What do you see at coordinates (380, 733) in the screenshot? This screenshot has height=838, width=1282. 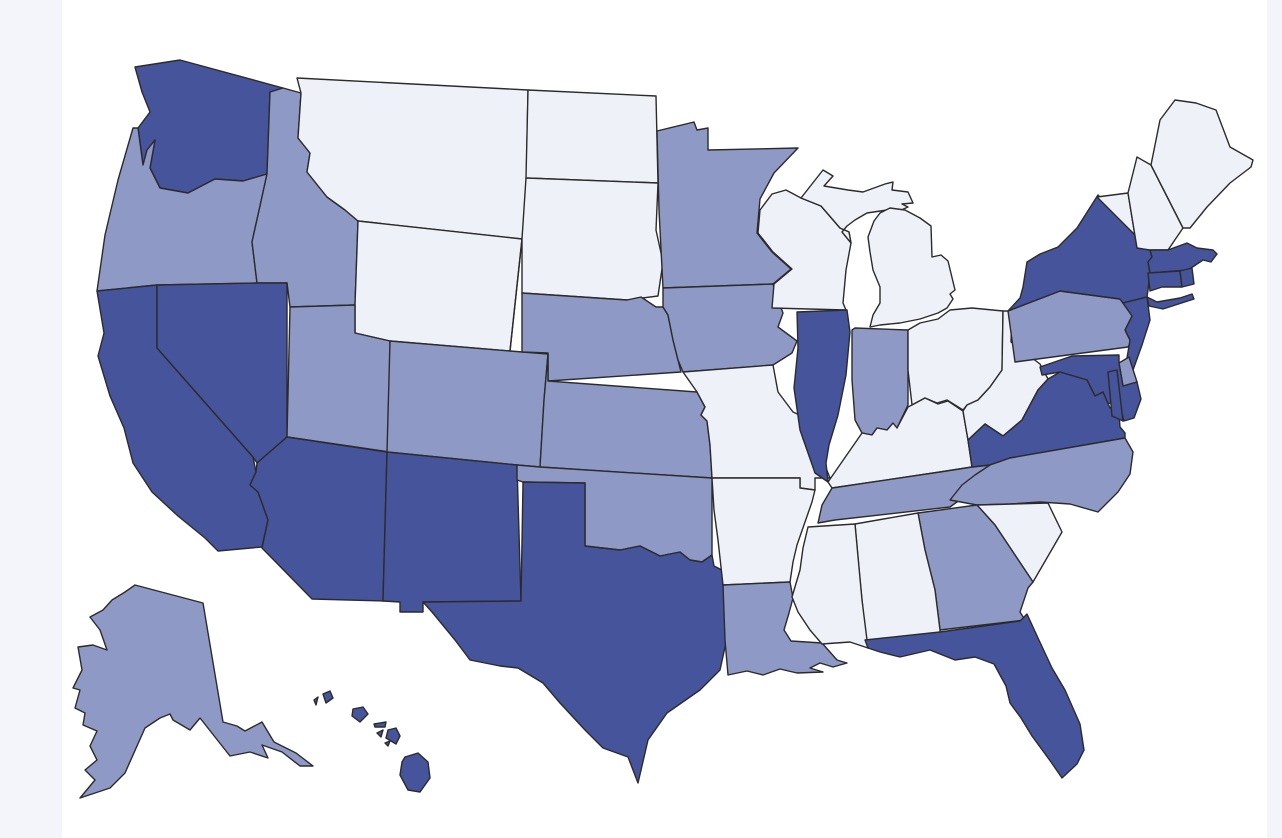 I see `hawaii-lanai` at bounding box center [380, 733].